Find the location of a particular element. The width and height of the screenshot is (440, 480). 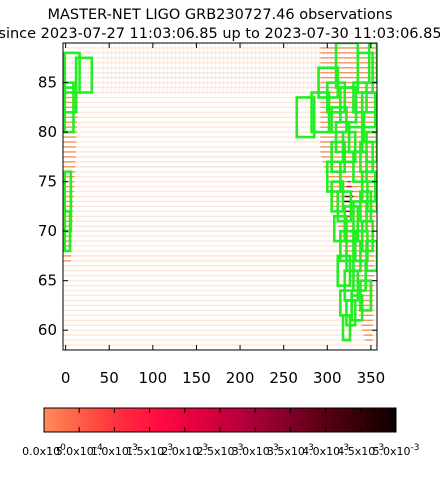

x-tick-label: 250 is located at coordinates (283, 378).